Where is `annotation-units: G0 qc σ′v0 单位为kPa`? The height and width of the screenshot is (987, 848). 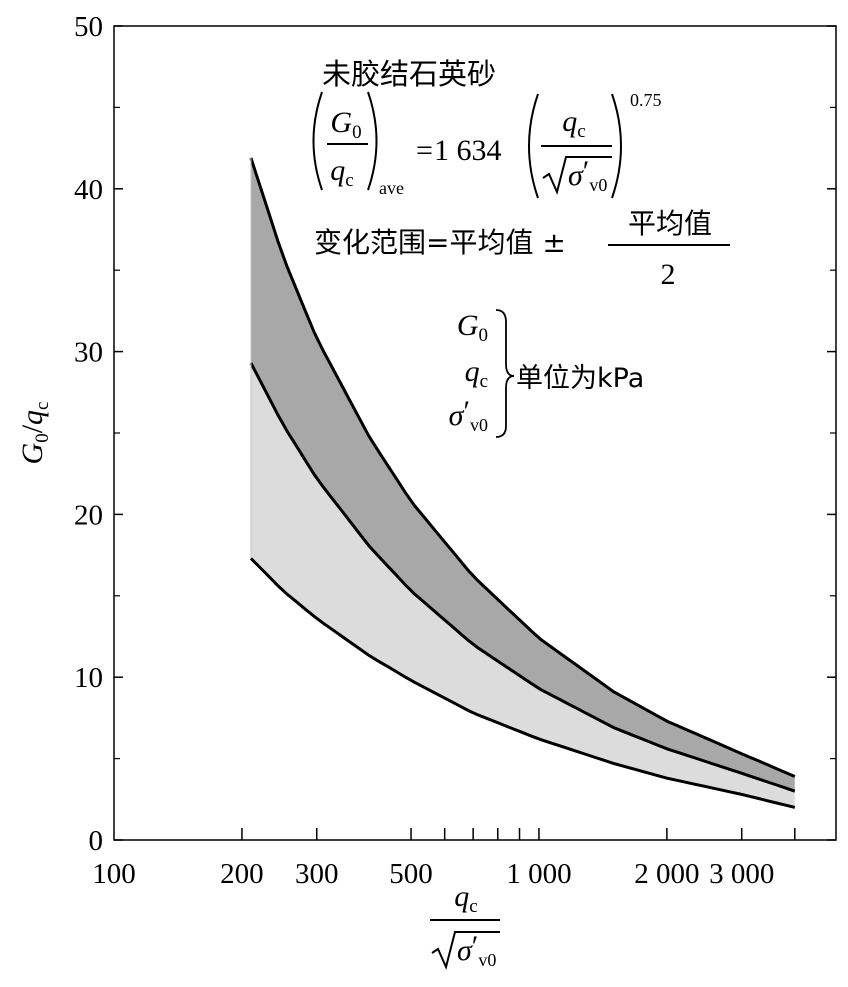 annotation-units: G0 qc σ′v0 单位为kPa is located at coordinates (546, 373).